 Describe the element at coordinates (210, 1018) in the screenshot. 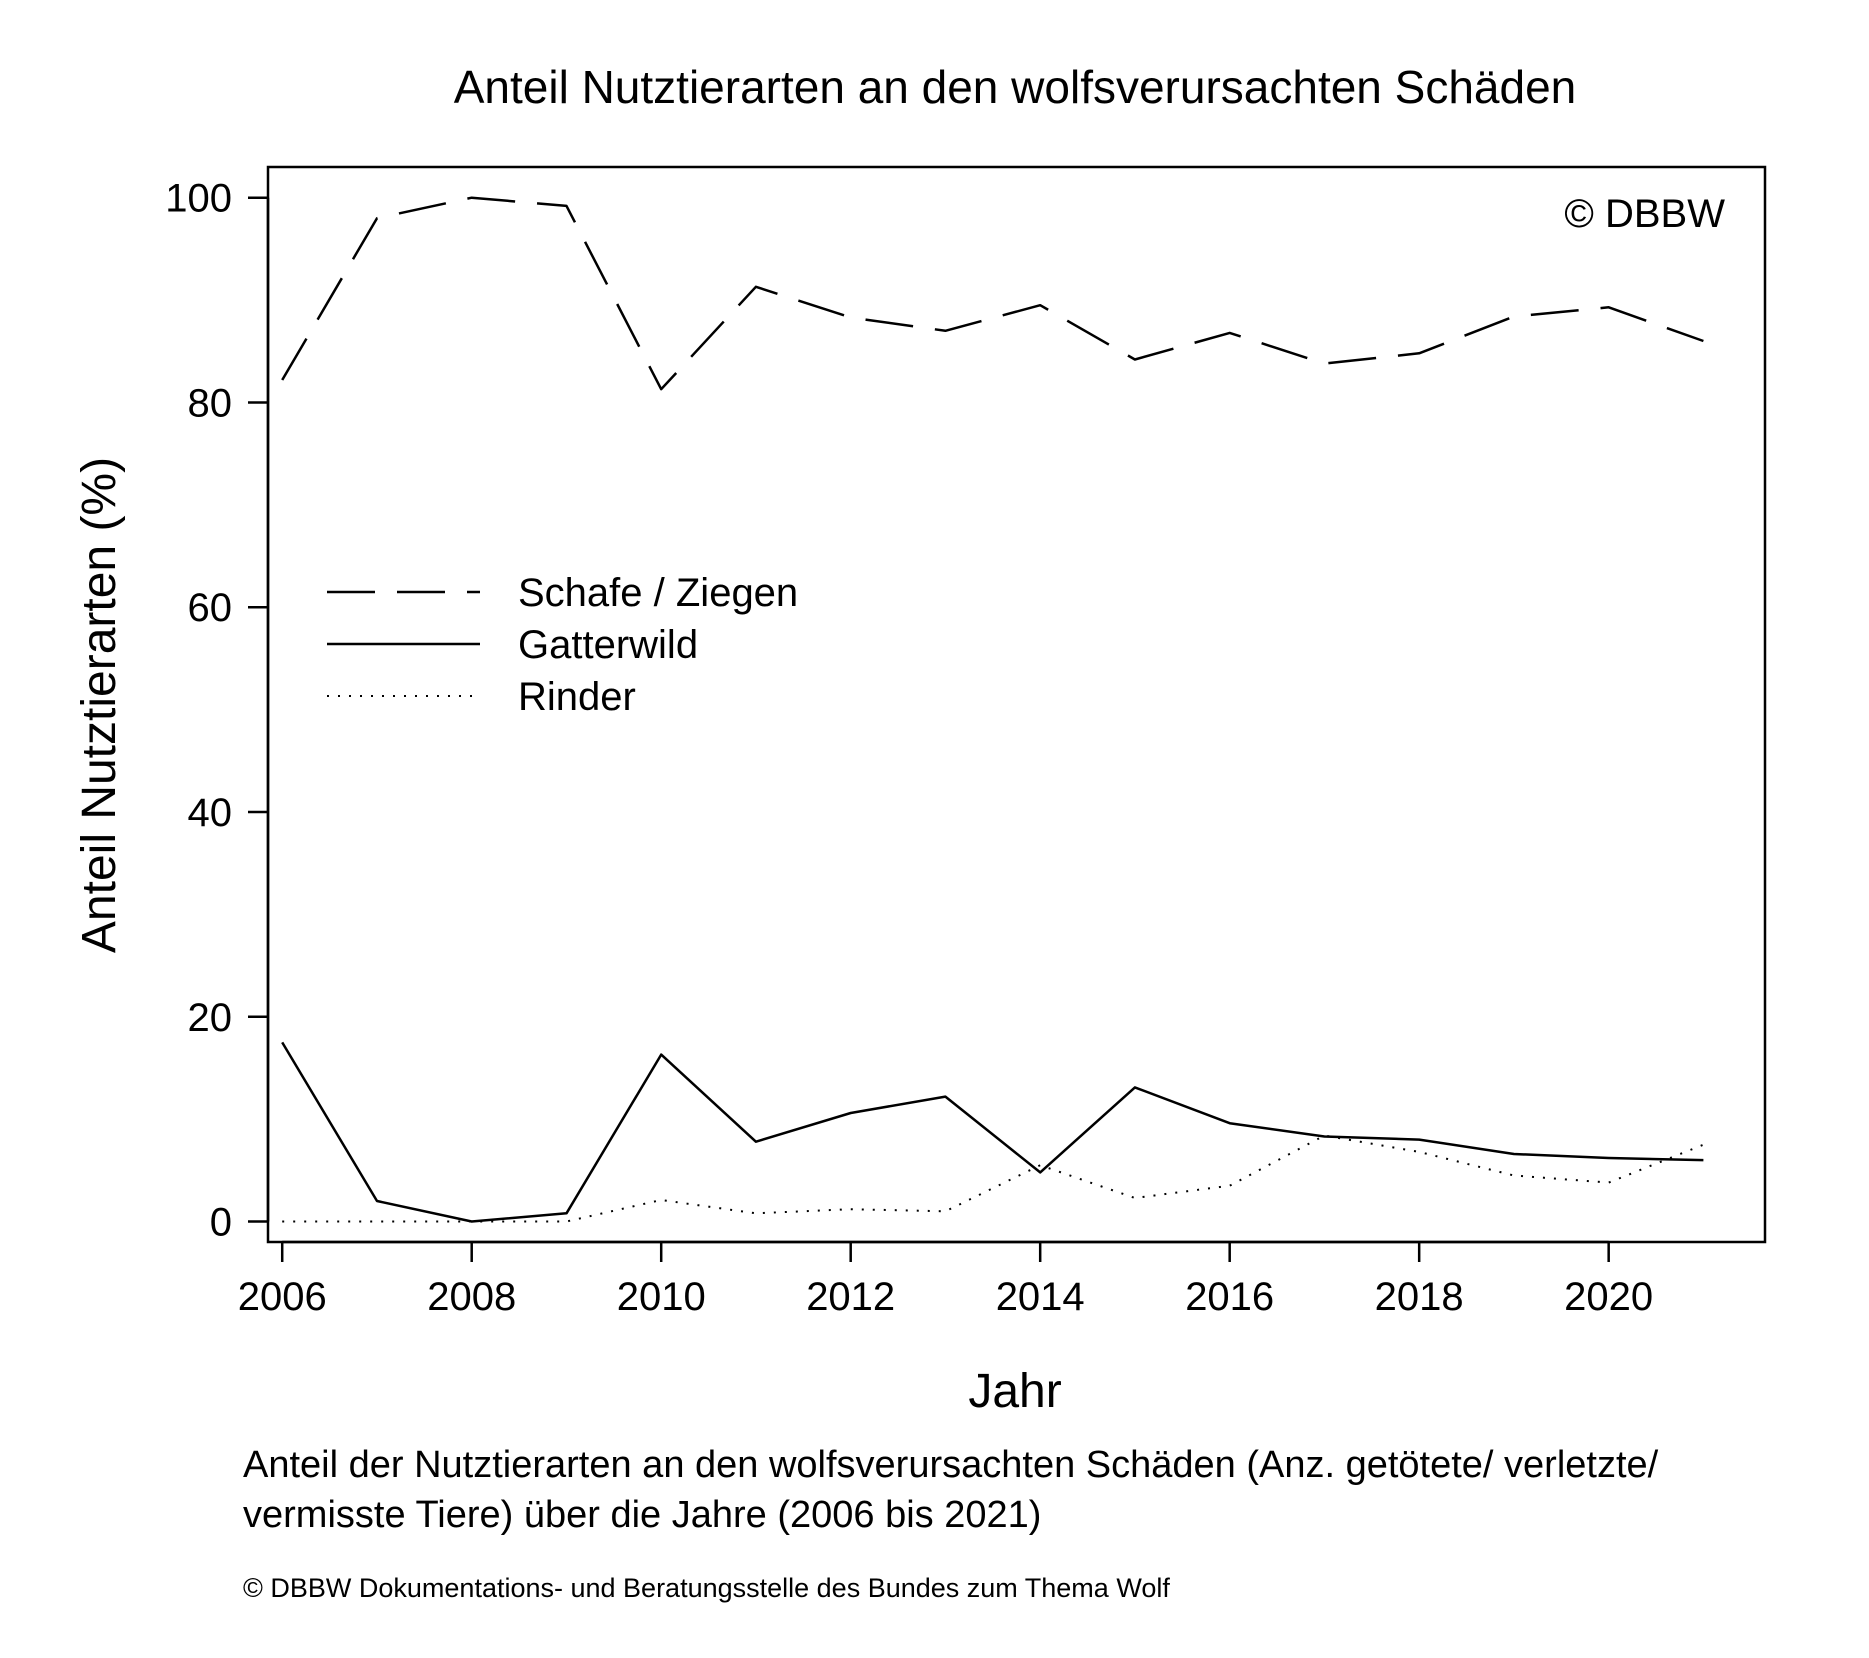

I see `y-tick-label: 20` at that location.